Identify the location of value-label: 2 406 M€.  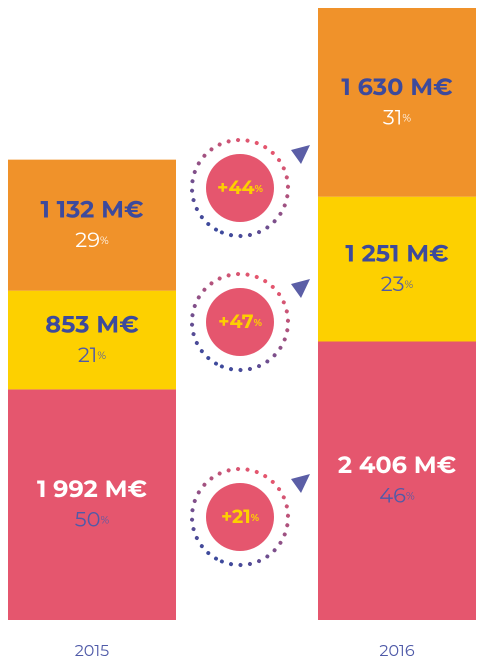
(397, 465).